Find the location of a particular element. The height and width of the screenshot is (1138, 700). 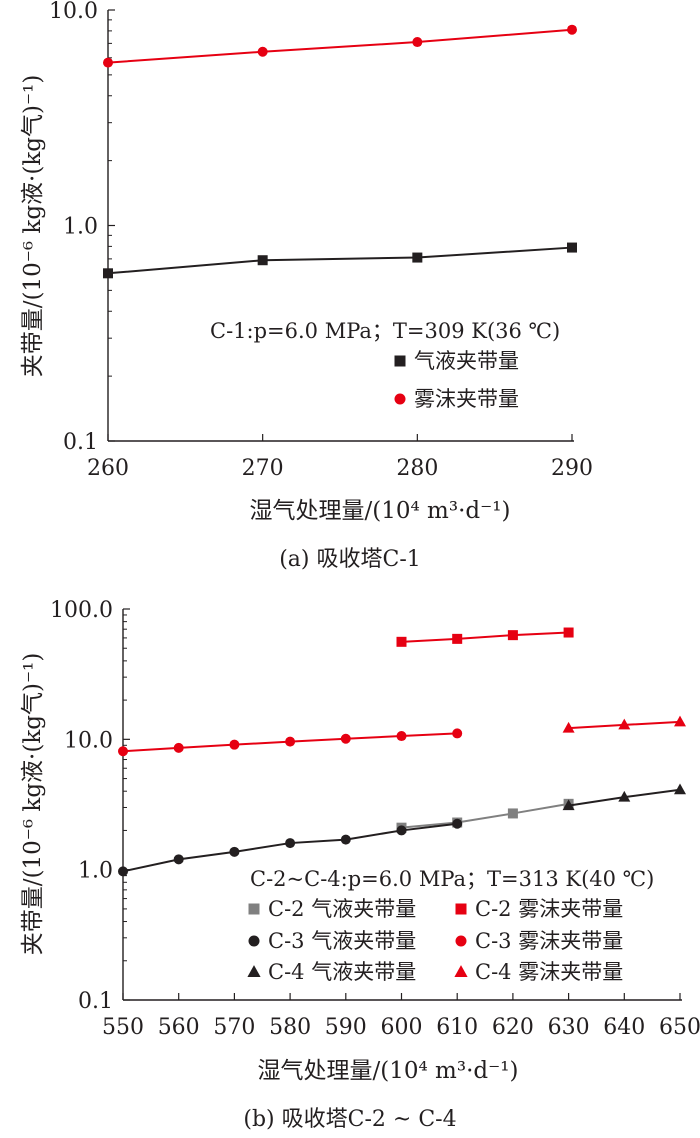

chart1-x-tick-label: 270 is located at coordinates (263, 468).